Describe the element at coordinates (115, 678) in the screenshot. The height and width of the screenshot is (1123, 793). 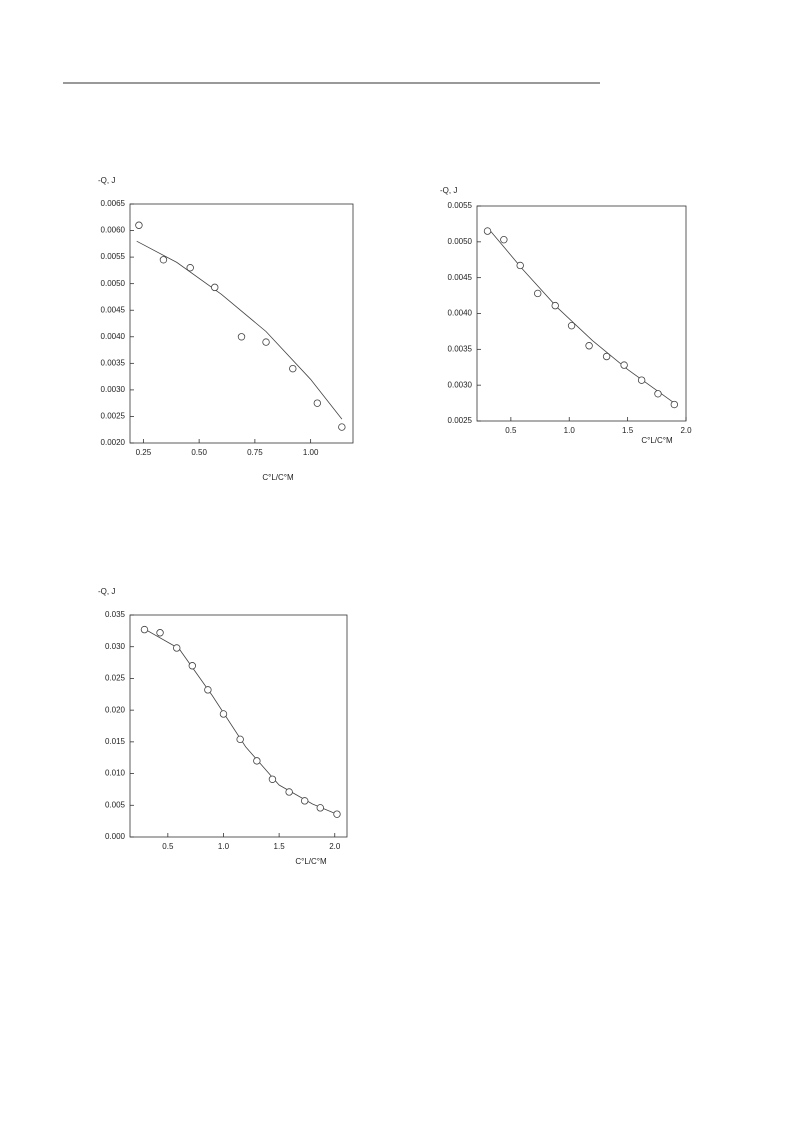
I see `y-tick-label: 0.025` at that location.